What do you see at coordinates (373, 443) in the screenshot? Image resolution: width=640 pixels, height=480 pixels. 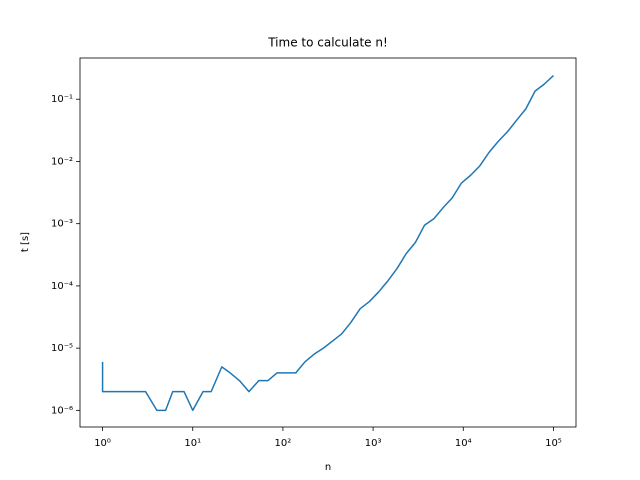 I see `x-tick-label: 10³` at bounding box center [373, 443].